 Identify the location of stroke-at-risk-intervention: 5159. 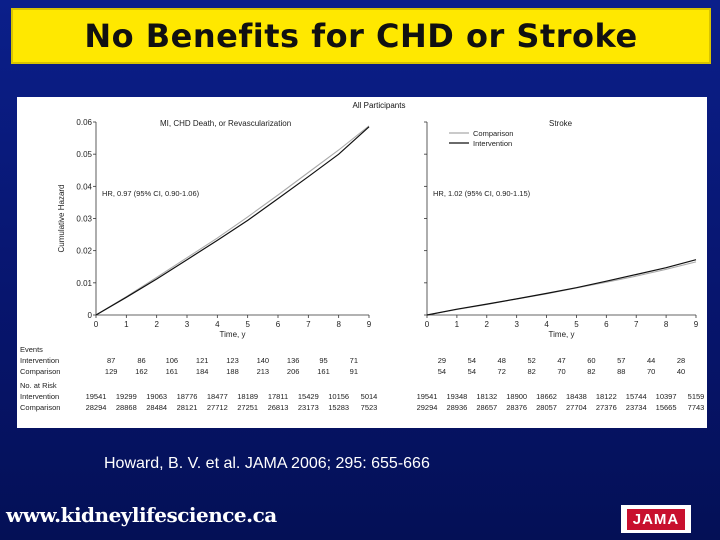
(696, 396).